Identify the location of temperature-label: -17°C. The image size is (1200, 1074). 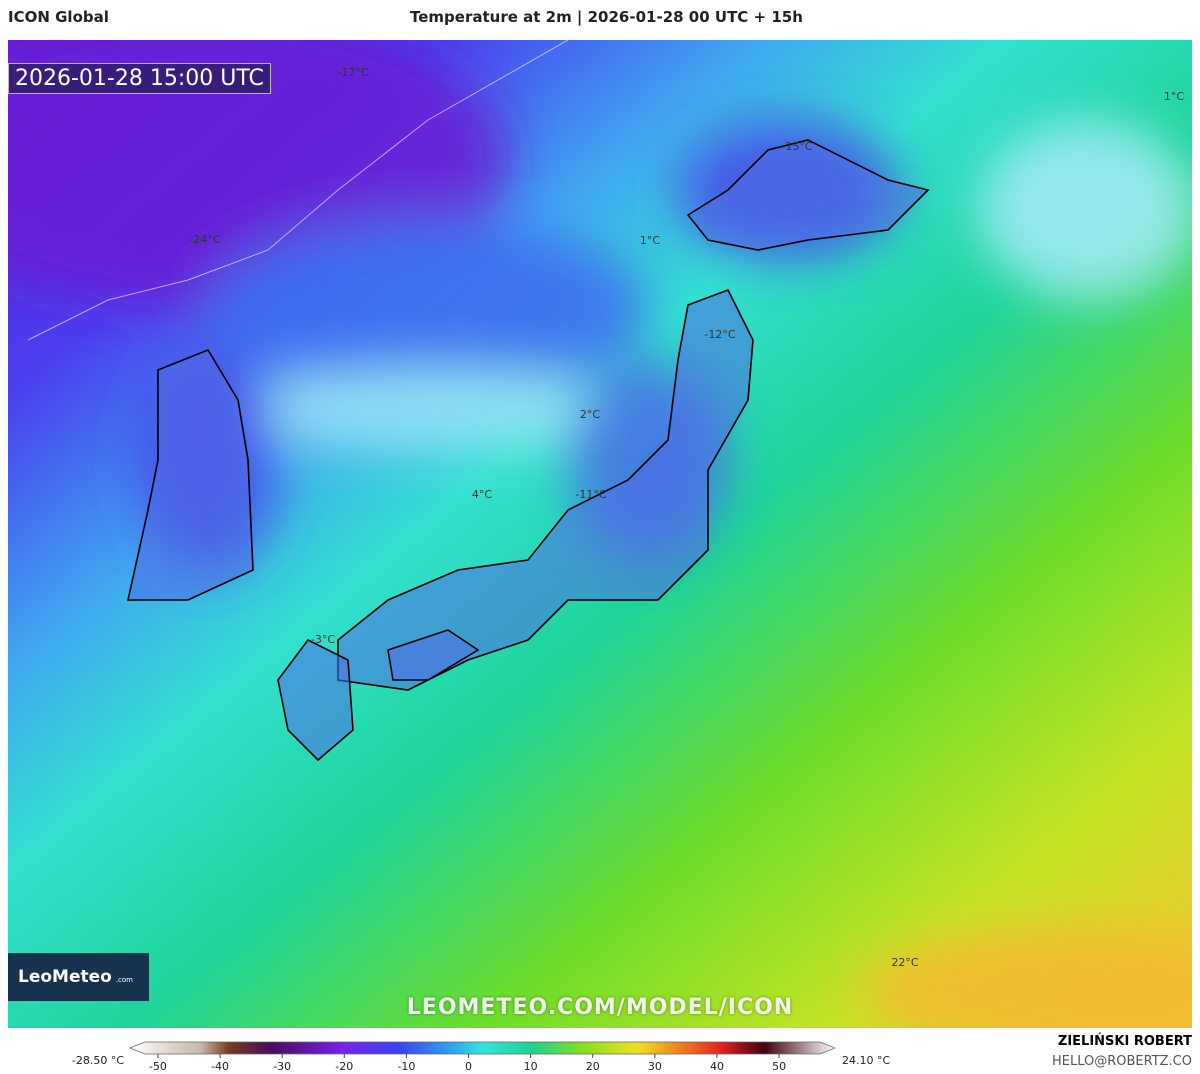
(352, 72).